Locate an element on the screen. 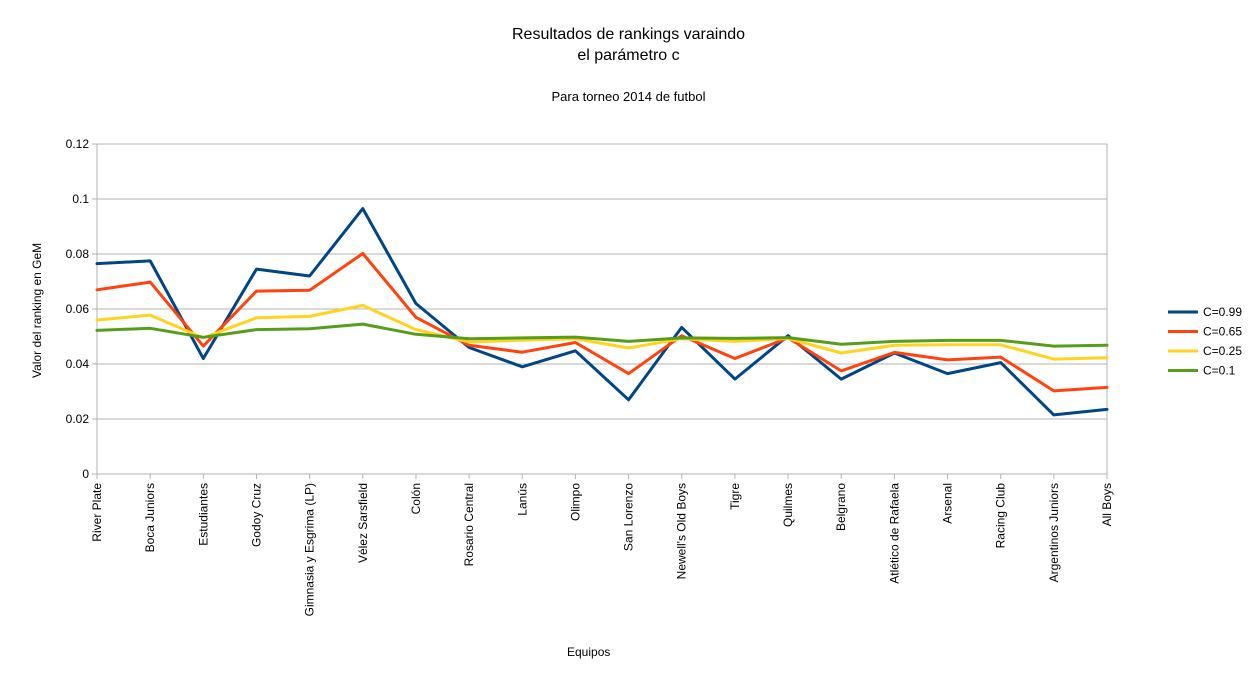 The image size is (1257, 680). y-axis: 0 0.02 0.04 0.06 0.08 0.1 0.12 is located at coordinates (81, 309).